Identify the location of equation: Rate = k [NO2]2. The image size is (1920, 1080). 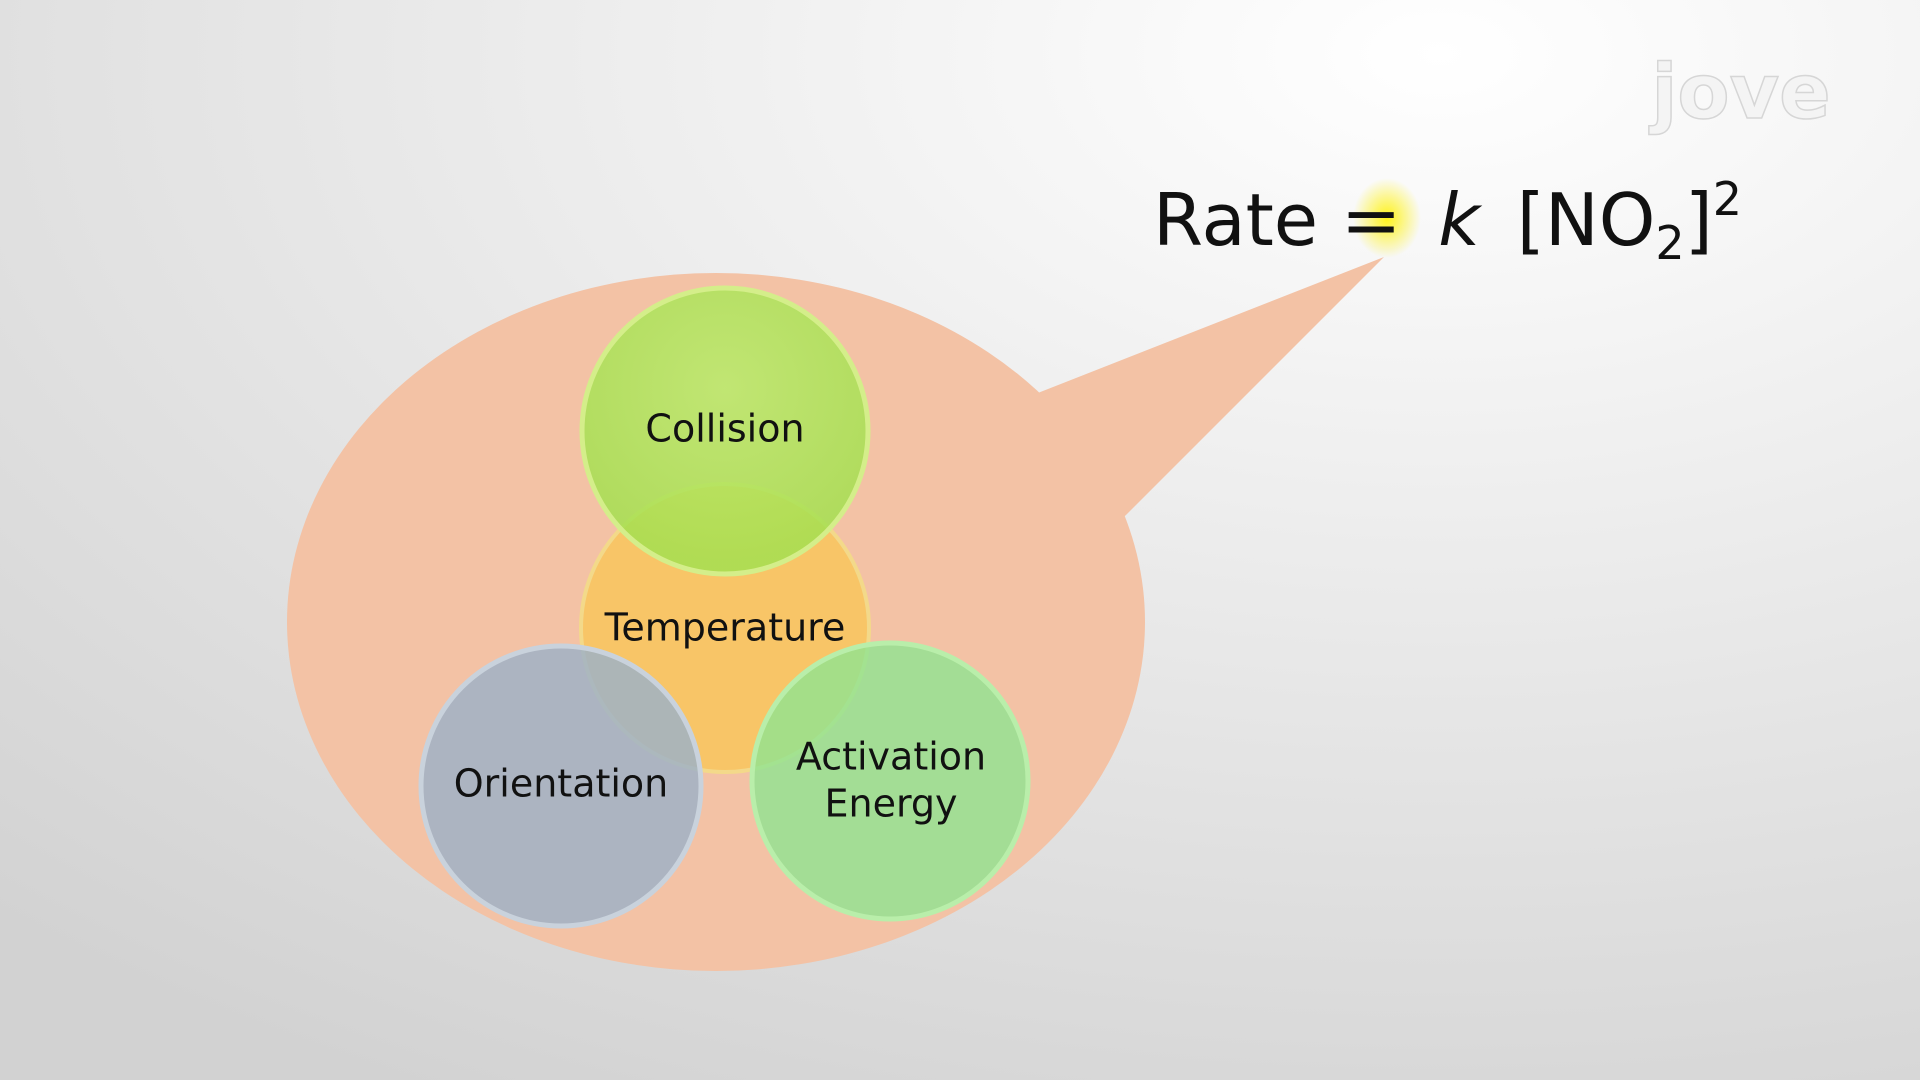
(1447, 221).